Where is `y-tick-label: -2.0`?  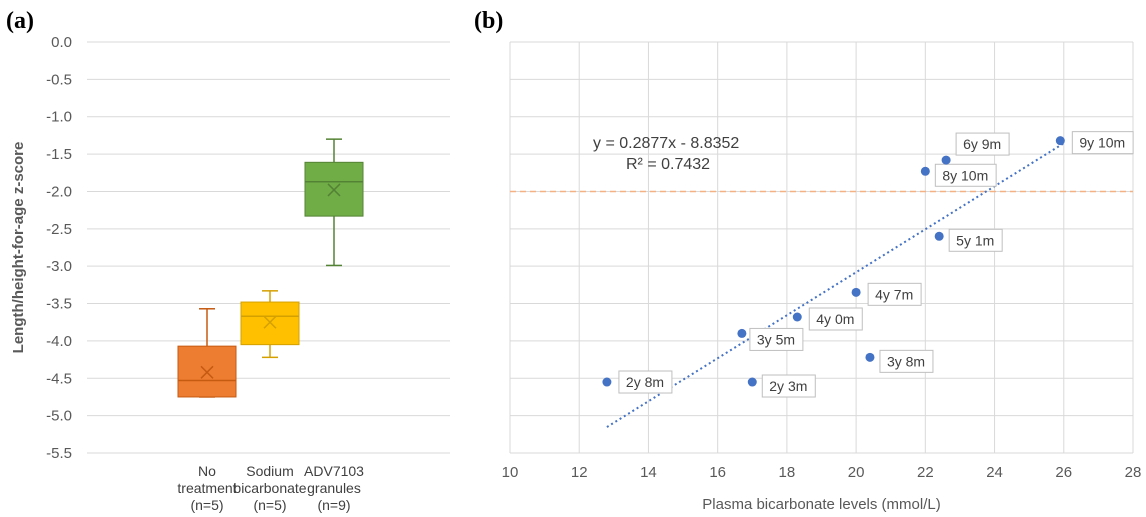 y-tick-label: -2.0 is located at coordinates (59, 191).